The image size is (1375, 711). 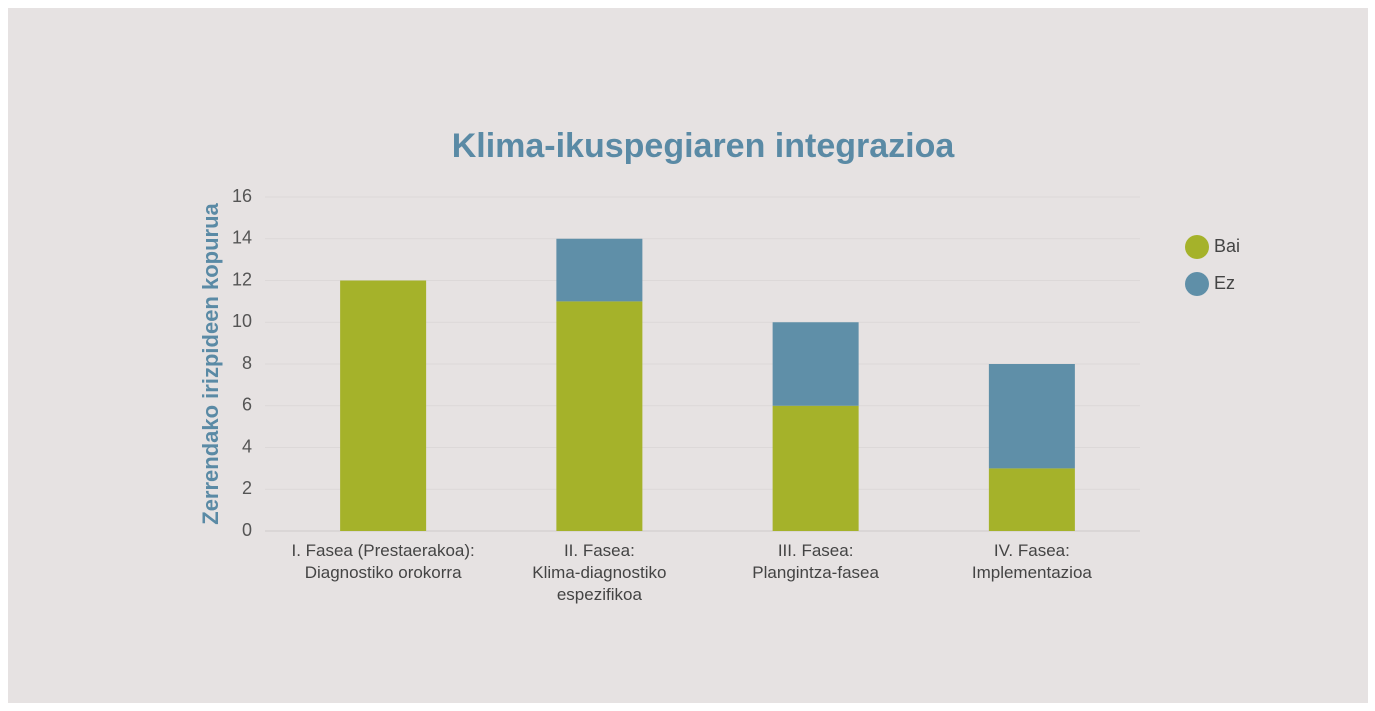 What do you see at coordinates (704, 146) in the screenshot?
I see `chart-title: Klima-ikuspegiaren integrazioa` at bounding box center [704, 146].